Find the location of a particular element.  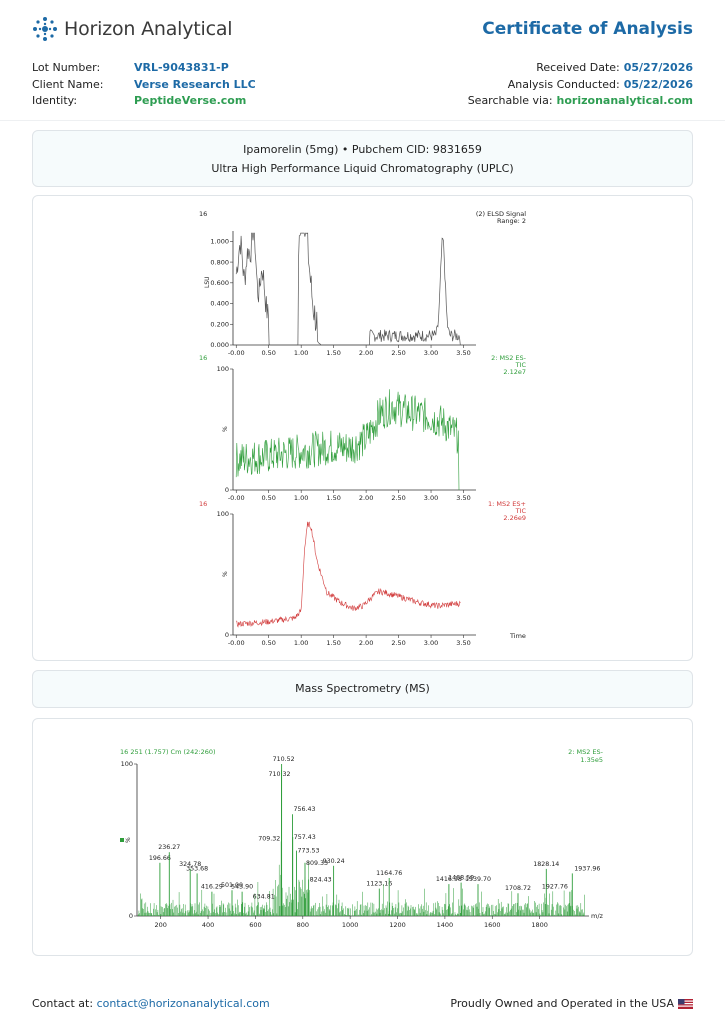

pos-y-label: % is located at coordinates (225, 574).